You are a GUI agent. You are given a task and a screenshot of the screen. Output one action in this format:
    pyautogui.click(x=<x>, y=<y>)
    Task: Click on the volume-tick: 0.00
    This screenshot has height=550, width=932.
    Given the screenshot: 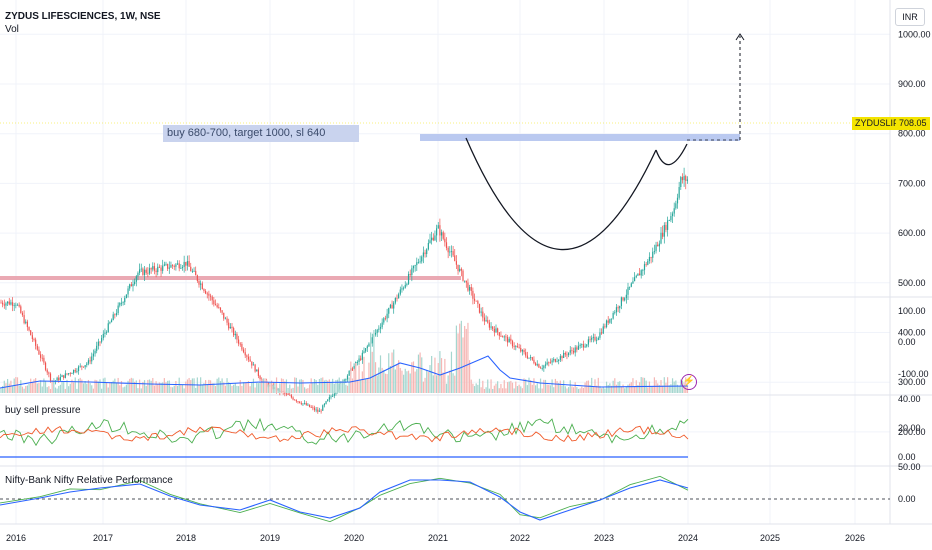 What is the action you would take?
    pyautogui.click(x=907, y=342)
    